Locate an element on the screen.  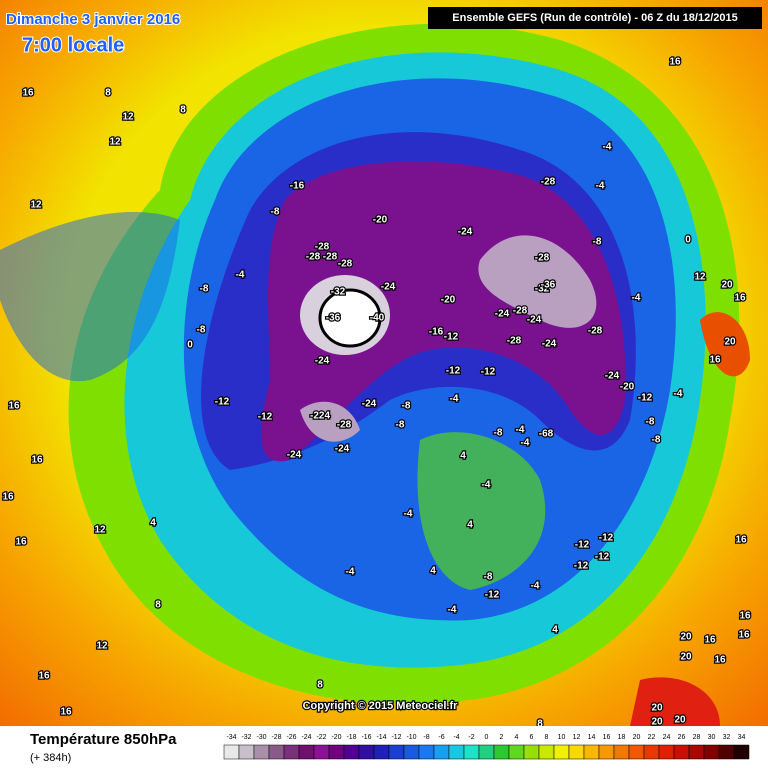
copyright: Copyright © 2015 Meteociel.fr is located at coordinates (381, 706).